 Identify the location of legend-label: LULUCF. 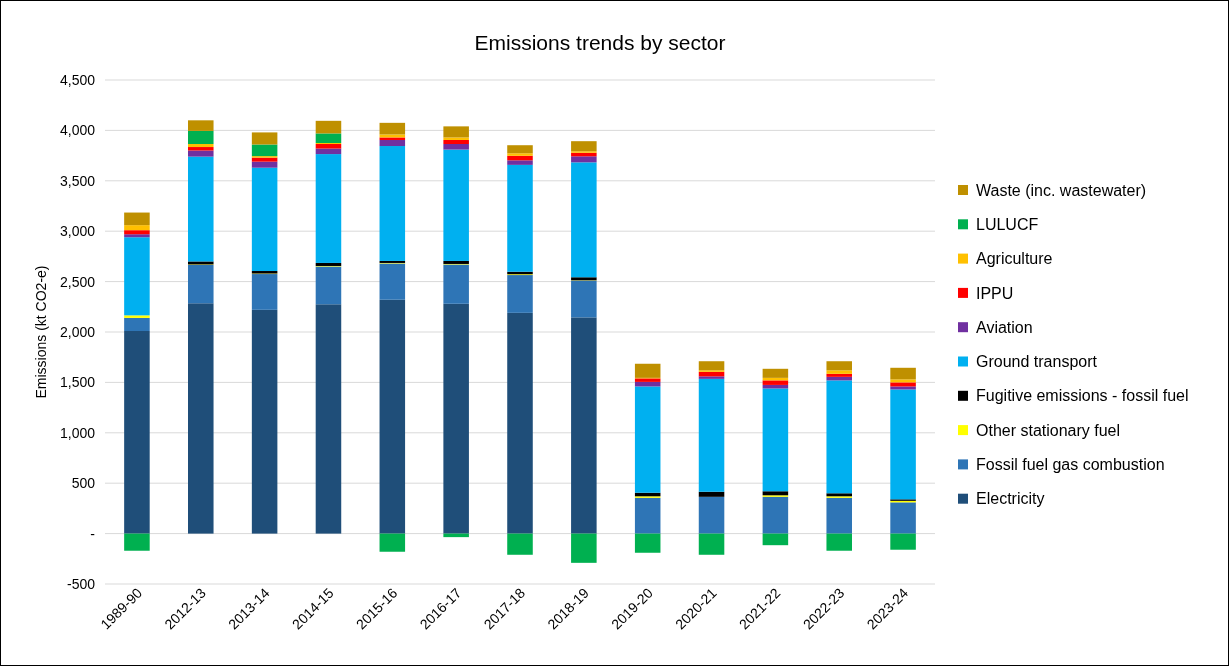
(1007, 224).